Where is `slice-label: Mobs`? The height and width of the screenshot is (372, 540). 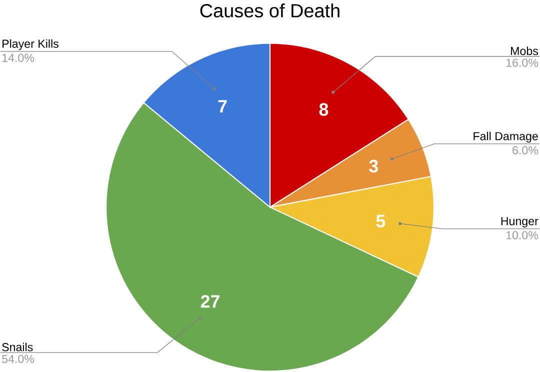
slice-label: Mobs is located at coordinates (524, 51).